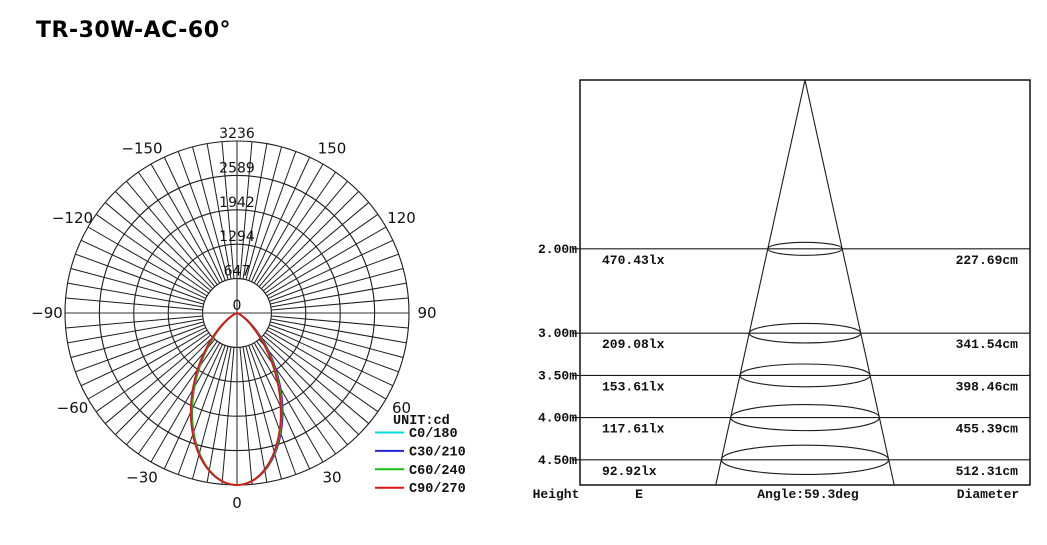  What do you see at coordinates (426, 313) in the screenshot?
I see `angle-label: 90` at bounding box center [426, 313].